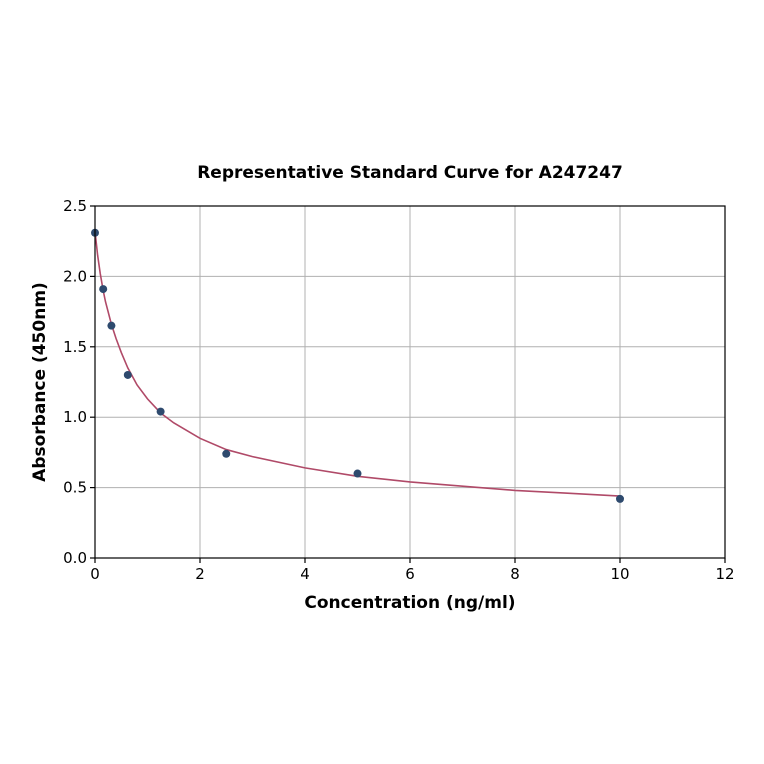  Describe the element at coordinates (410, 574) in the screenshot. I see `x-tick-label: 6` at that location.